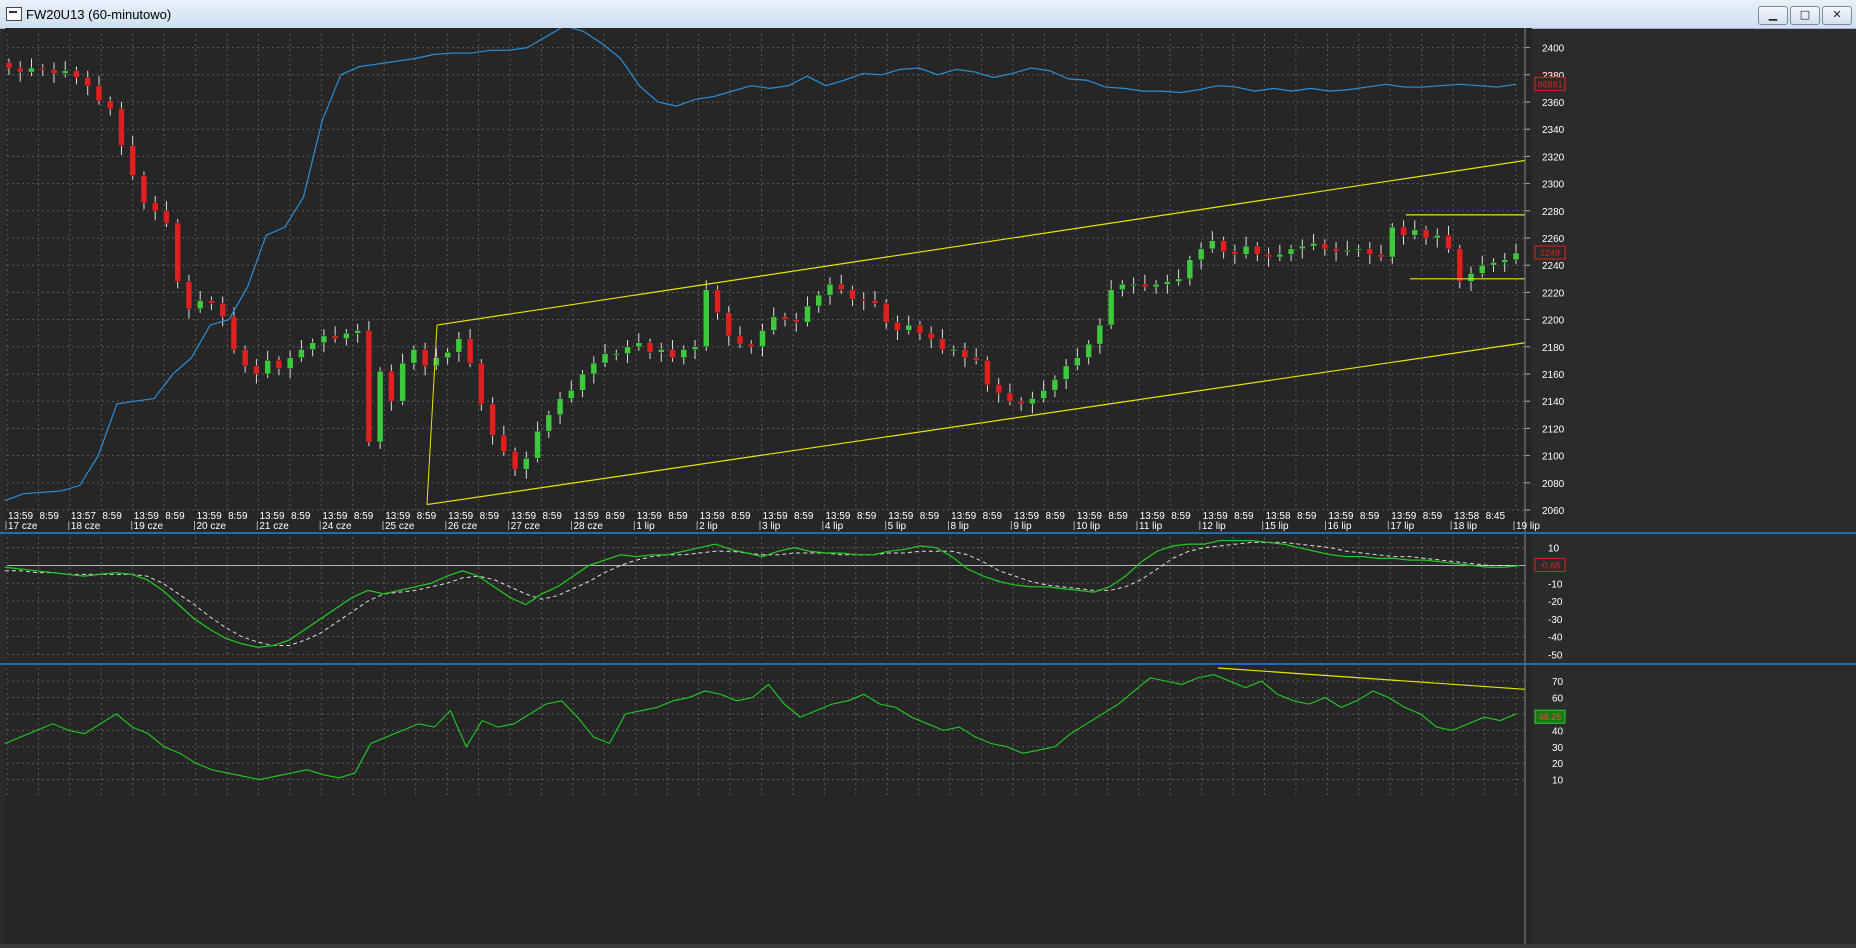 This screenshot has height=948, width=1856. What do you see at coordinates (1553, 266) in the screenshot?
I see `price-tick-label: 2240` at bounding box center [1553, 266].